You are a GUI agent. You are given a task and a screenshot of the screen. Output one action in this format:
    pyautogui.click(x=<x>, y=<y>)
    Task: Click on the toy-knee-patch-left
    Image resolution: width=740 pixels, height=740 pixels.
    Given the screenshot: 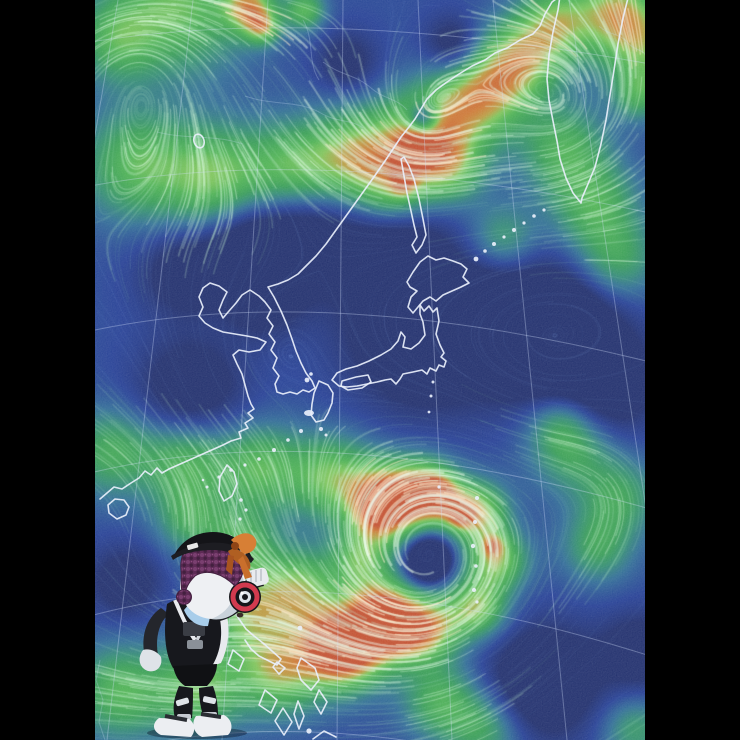 What is the action you would take?
    pyautogui.click(x=182, y=702)
    